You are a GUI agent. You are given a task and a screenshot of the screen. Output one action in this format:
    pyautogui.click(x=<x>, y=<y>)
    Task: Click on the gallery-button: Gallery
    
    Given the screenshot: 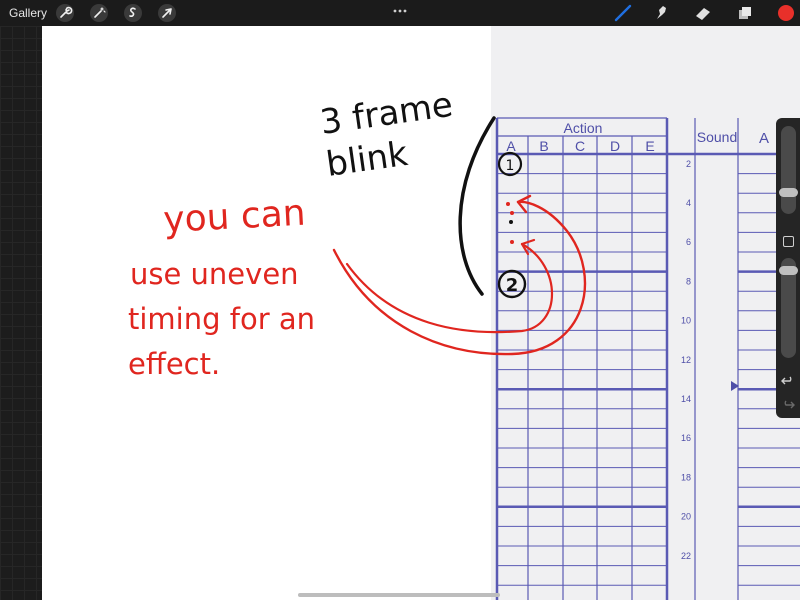 What is the action you would take?
    pyautogui.click(x=28, y=13)
    